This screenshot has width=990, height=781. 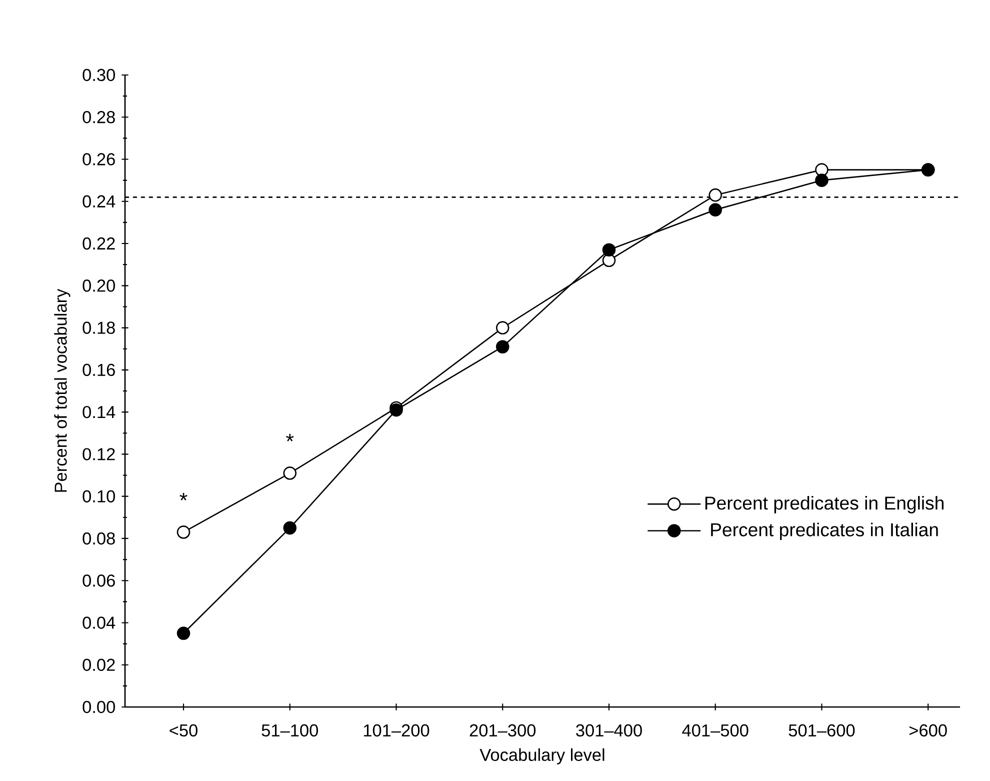 I want to click on y-tick-label: 0.18, so click(x=98, y=328).